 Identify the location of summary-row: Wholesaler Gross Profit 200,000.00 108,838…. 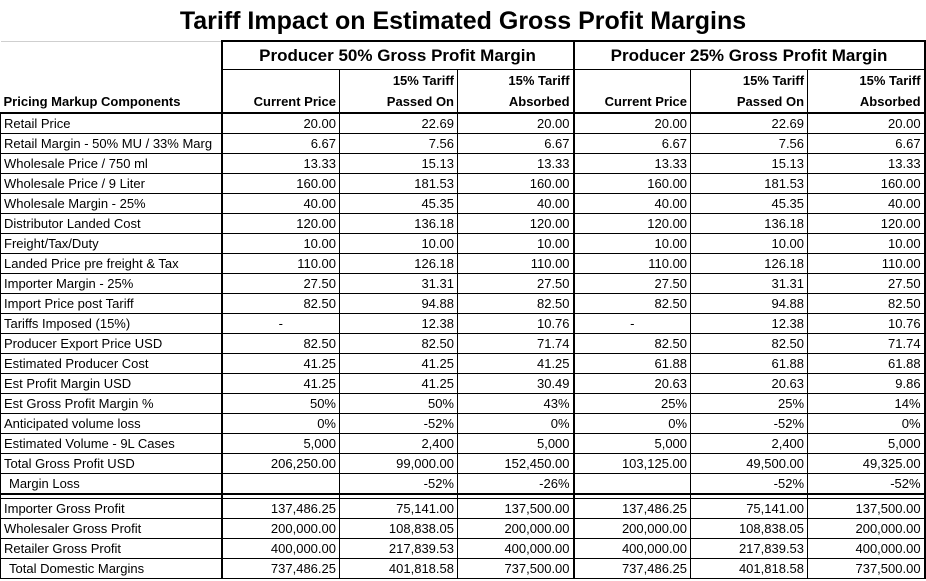
(463, 528).